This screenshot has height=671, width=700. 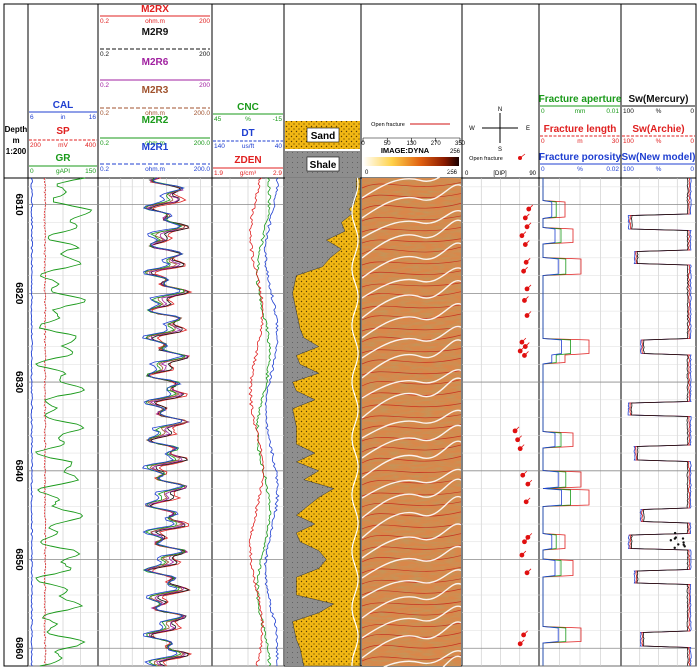 I want to click on dip-scale-min: 0, so click(x=467, y=174).